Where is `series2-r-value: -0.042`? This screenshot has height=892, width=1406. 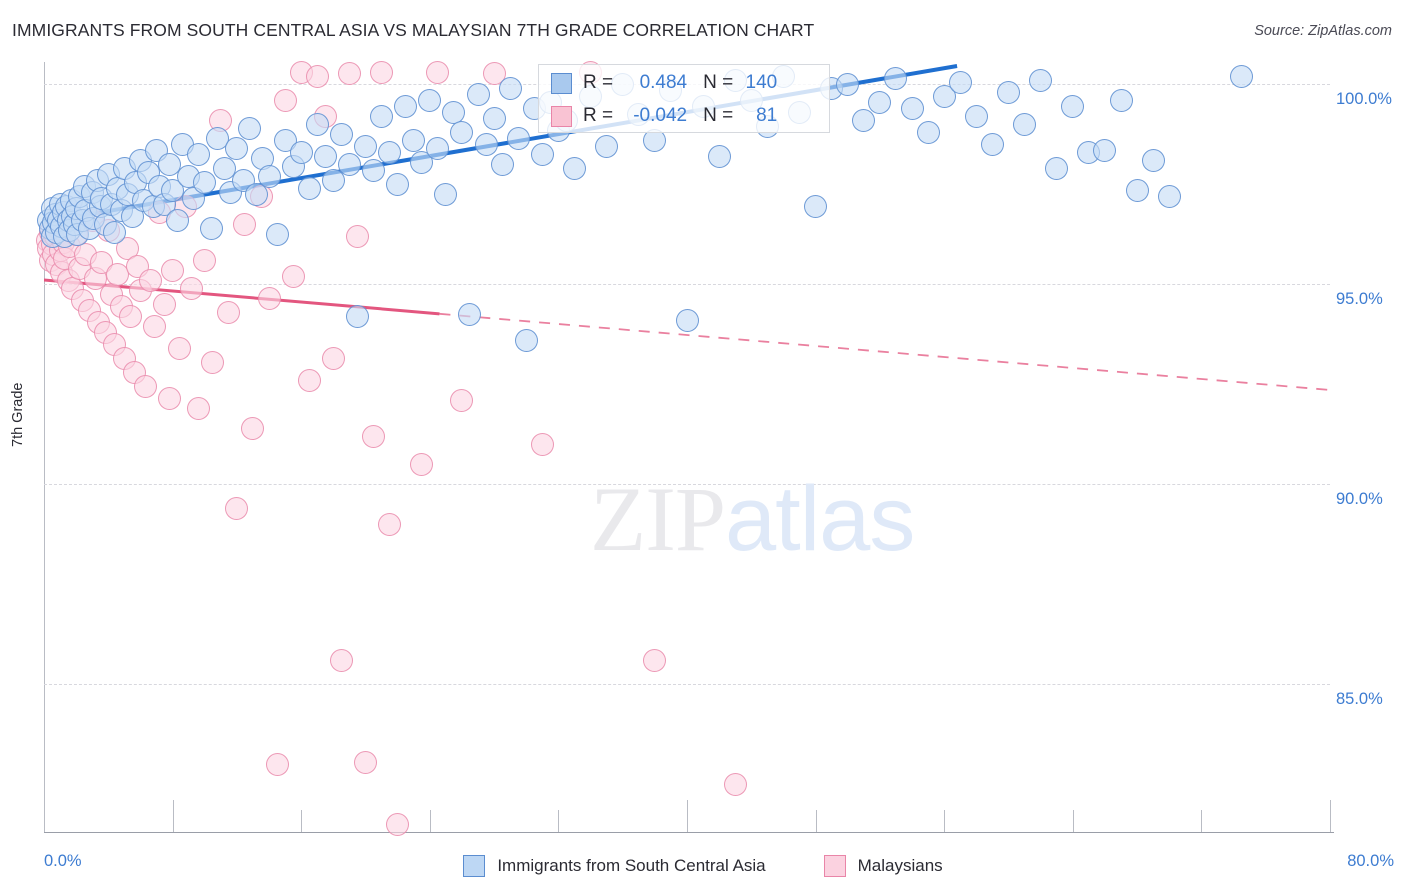
series2-r-value: -0.042 is located at coordinates (660, 115).